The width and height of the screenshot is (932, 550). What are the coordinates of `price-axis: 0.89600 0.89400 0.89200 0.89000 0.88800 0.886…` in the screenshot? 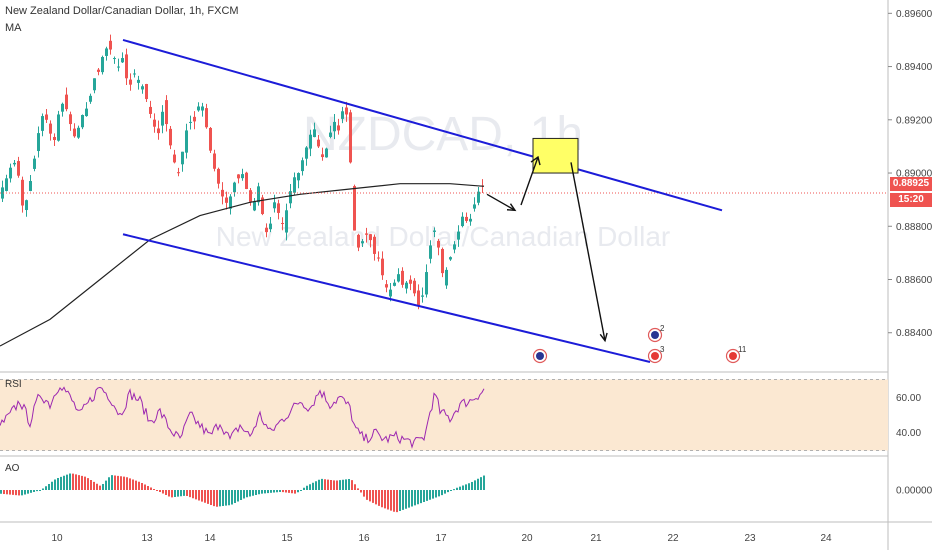 It's located at (910, 253).